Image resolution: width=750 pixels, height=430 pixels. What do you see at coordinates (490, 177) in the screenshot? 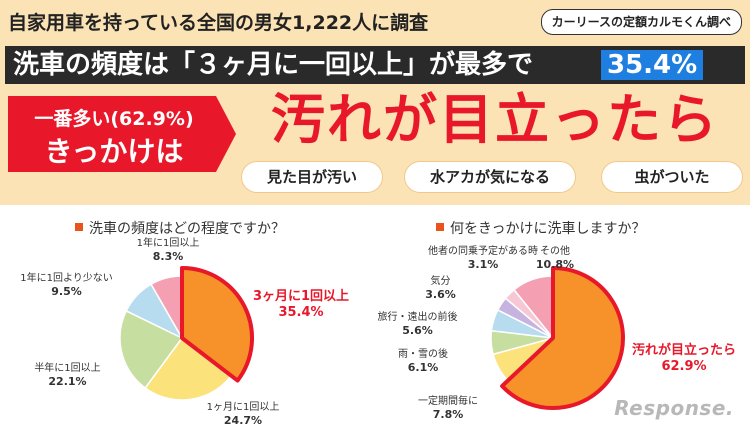
I see `tag-pill: 水アカが気になる` at bounding box center [490, 177].